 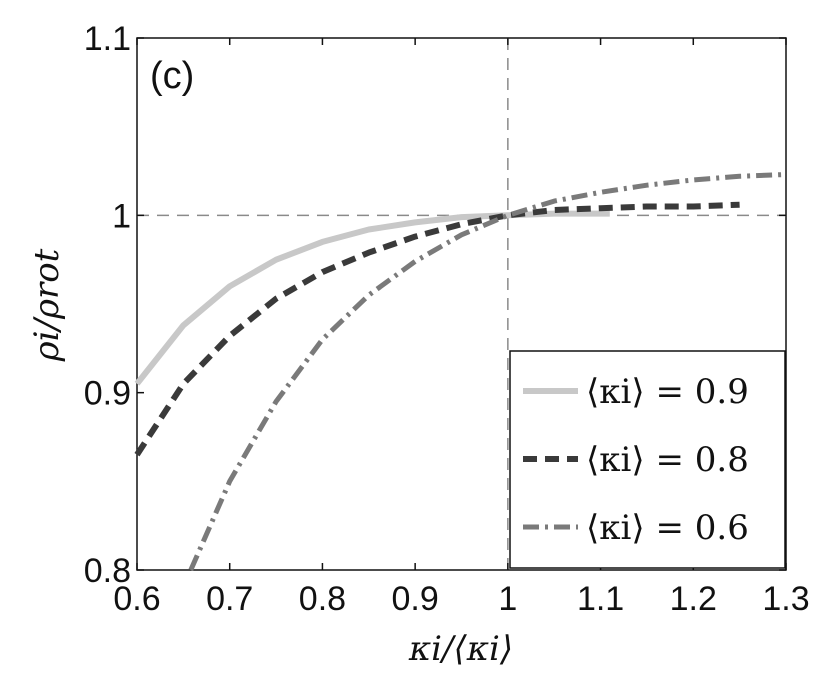 I want to click on x-tick-label-5: 1.1, so click(x=600, y=599).